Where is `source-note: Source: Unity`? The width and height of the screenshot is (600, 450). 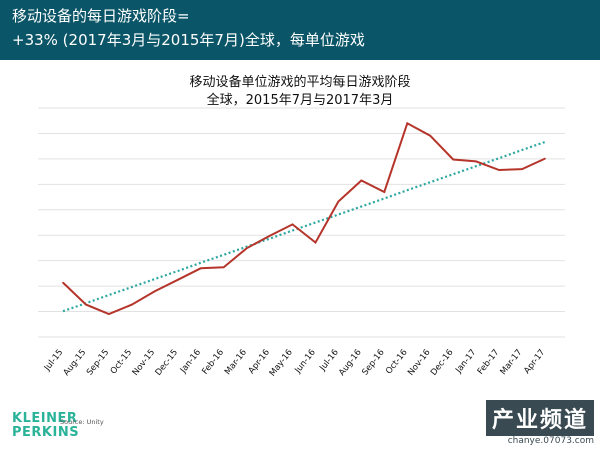 source-note: Source: Unity is located at coordinates (82, 422).